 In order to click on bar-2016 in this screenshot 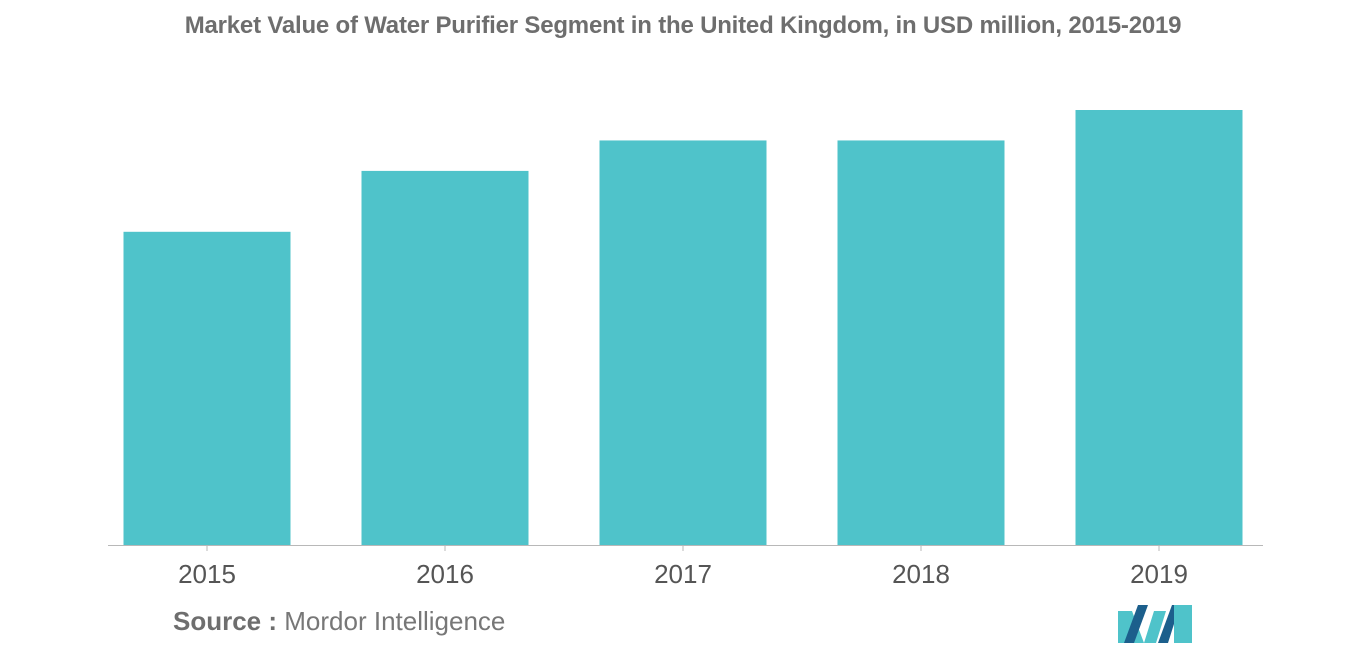, I will do `click(445, 357)`.